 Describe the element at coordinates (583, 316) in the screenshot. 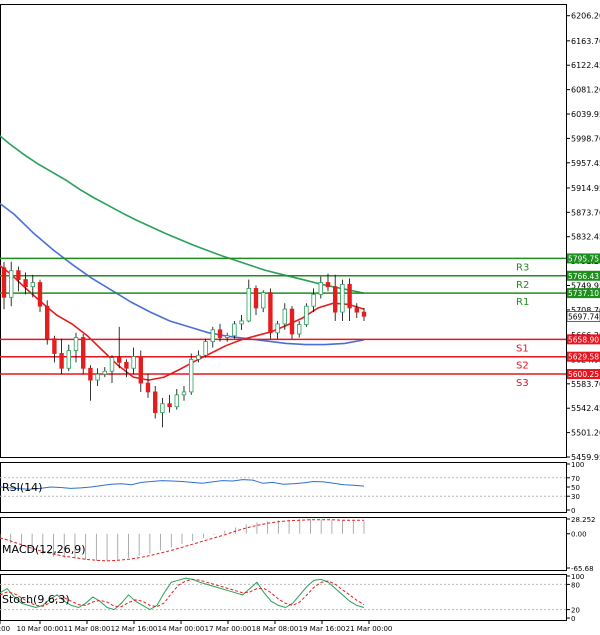

I see `current-price-tag` at that location.